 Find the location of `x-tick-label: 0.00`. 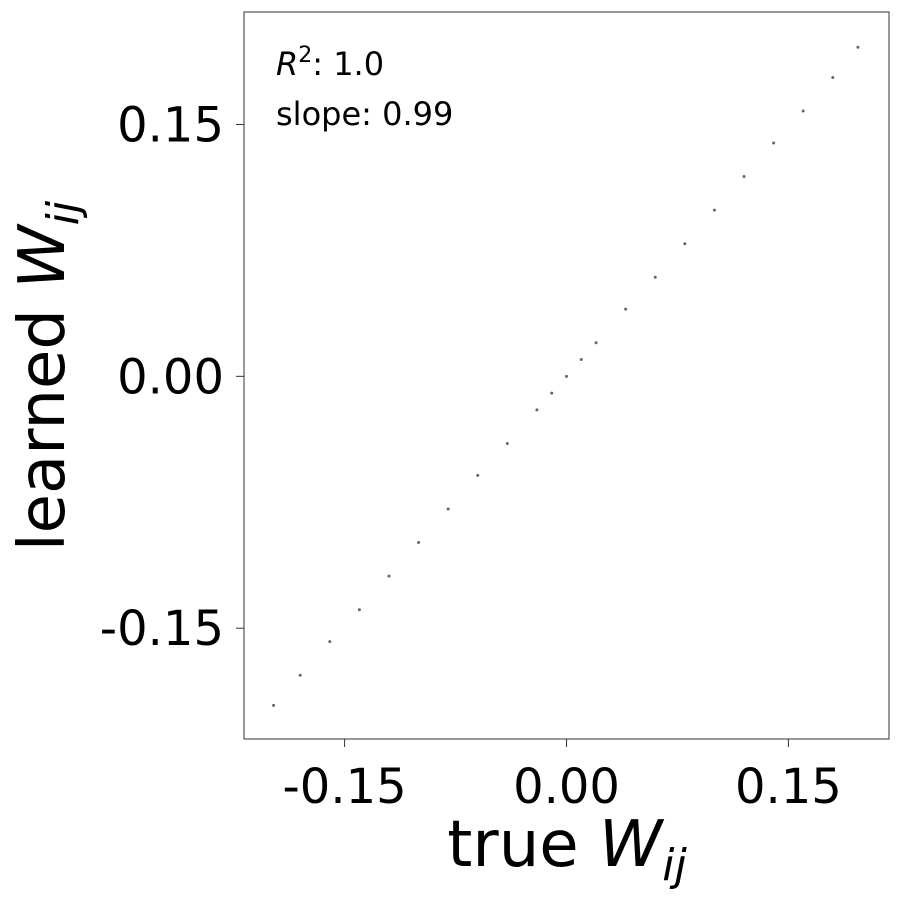

x-tick-label: 0.00 is located at coordinates (566, 787).